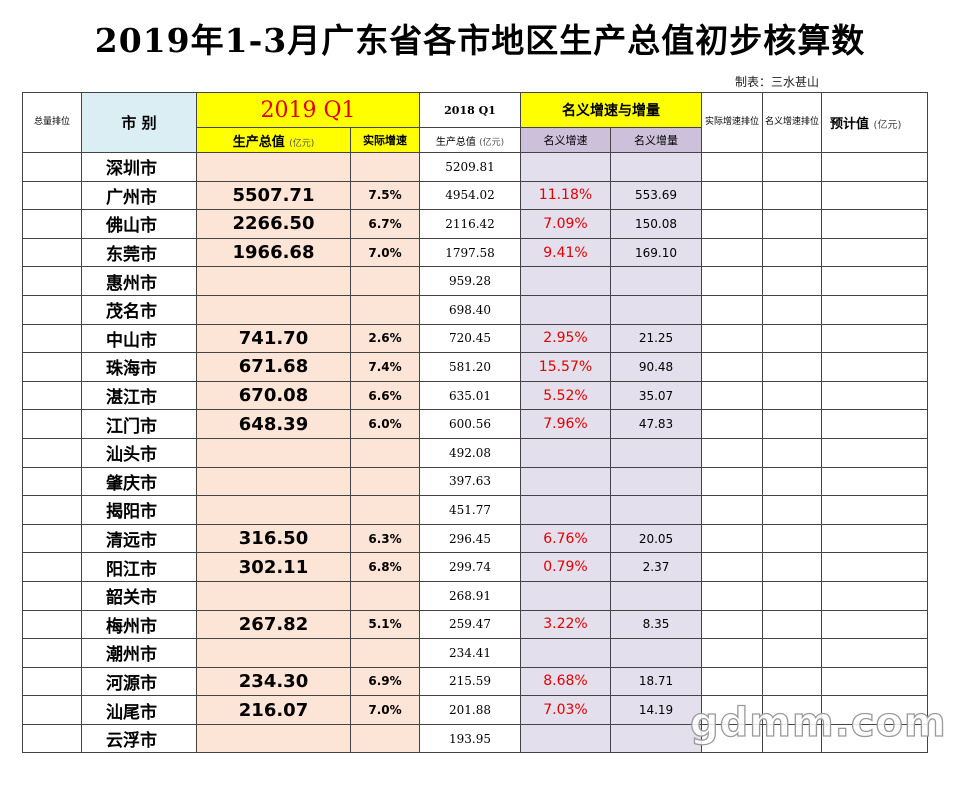  What do you see at coordinates (139, 710) in the screenshot?
I see `city-cell: 汕尾市` at bounding box center [139, 710].